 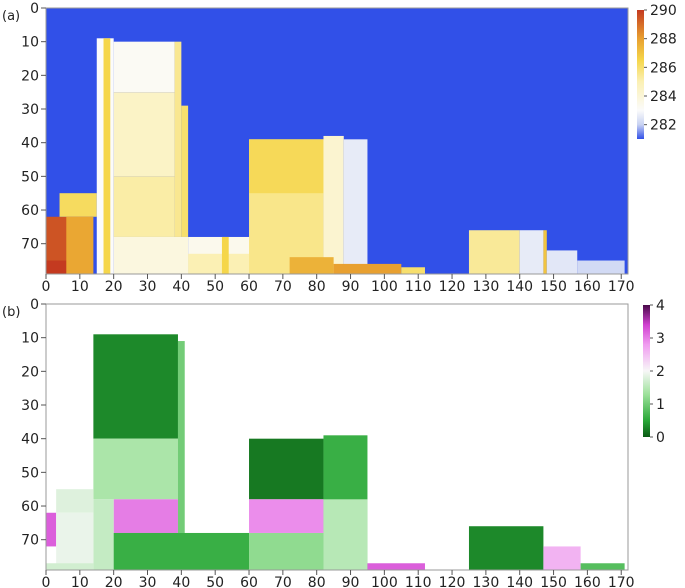 What do you see at coordinates (11, 16) in the screenshot?
I see `panel-a-label: (a)` at bounding box center [11, 16].